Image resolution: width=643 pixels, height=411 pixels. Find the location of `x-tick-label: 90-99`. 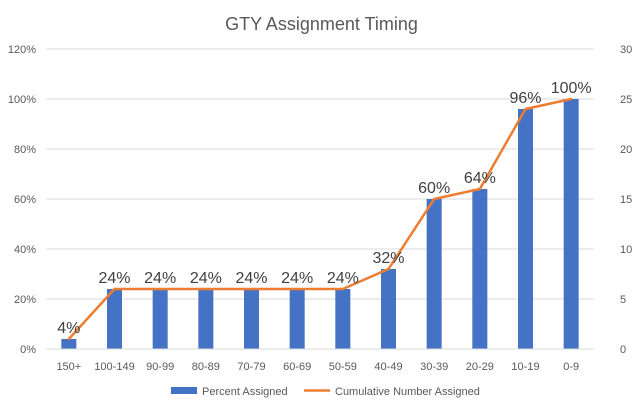

x-tick-label: 90-99 is located at coordinates (160, 367).